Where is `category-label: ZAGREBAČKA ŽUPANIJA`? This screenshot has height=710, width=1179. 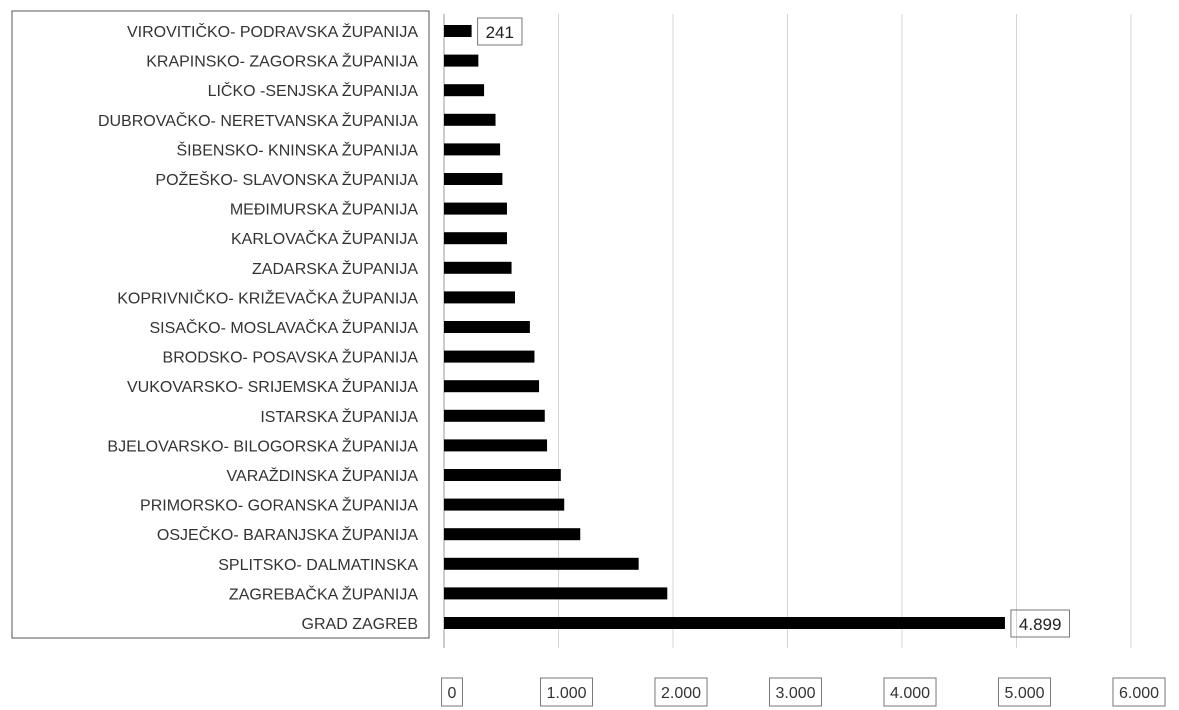
category-label: ZAGREBAČKA ŽUPANIJA is located at coordinates (323, 593).